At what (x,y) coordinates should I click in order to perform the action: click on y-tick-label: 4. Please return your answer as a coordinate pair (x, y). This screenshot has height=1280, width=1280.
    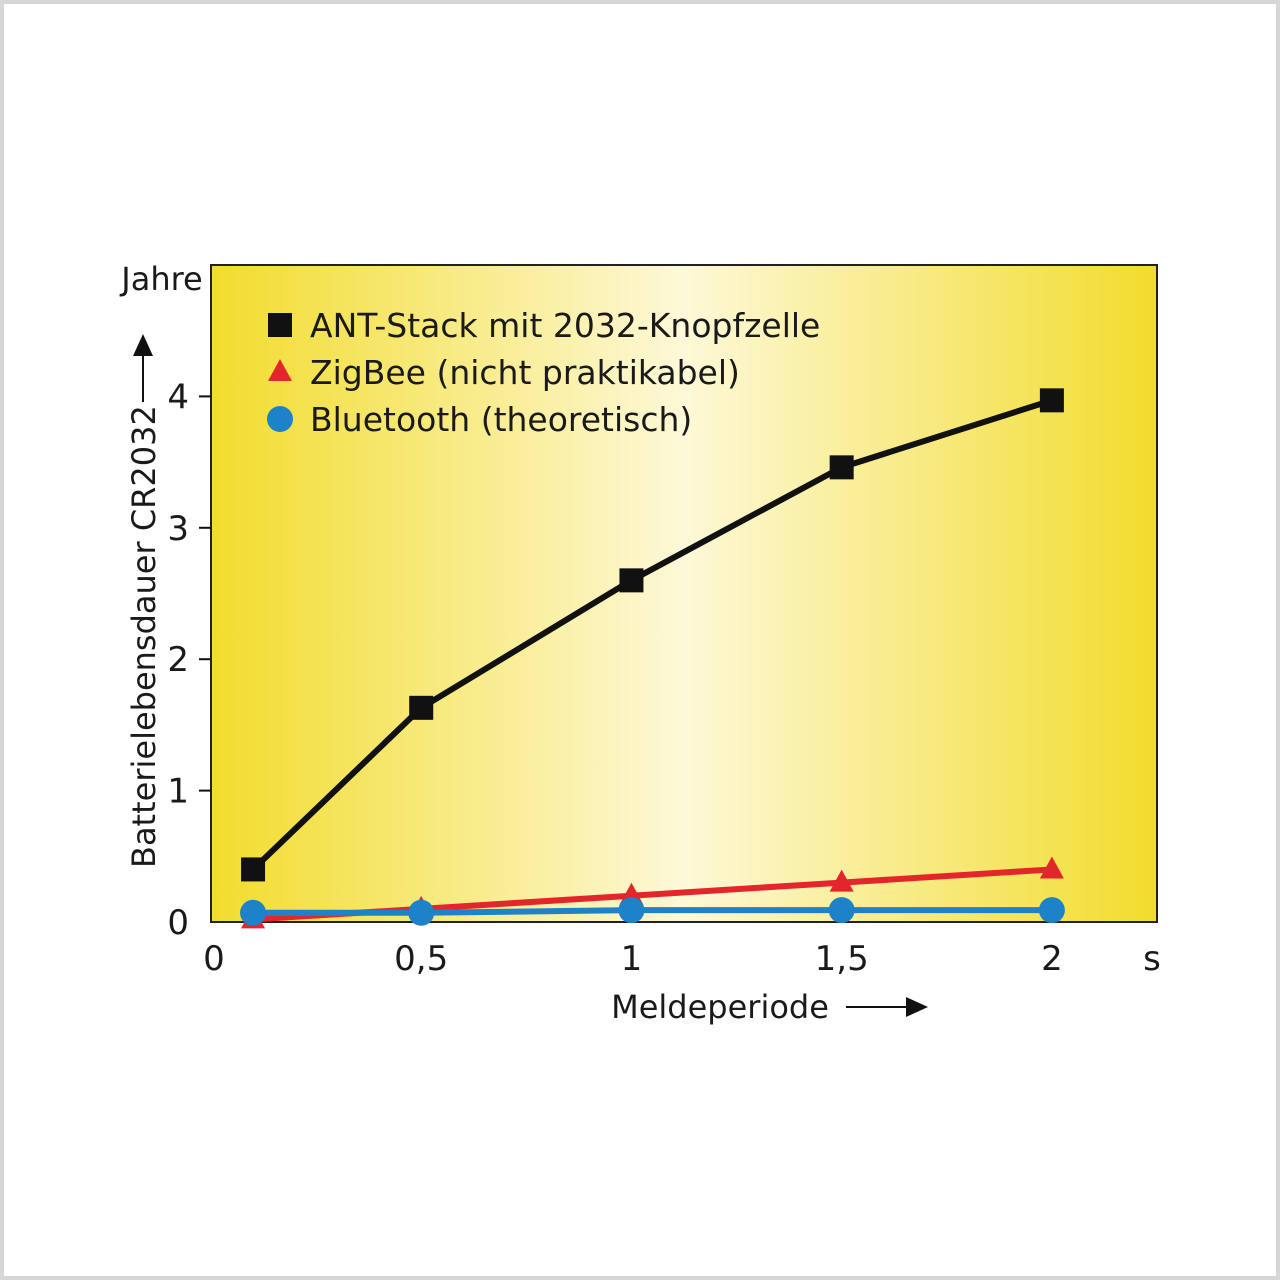
    Looking at the image, I should click on (178, 397).